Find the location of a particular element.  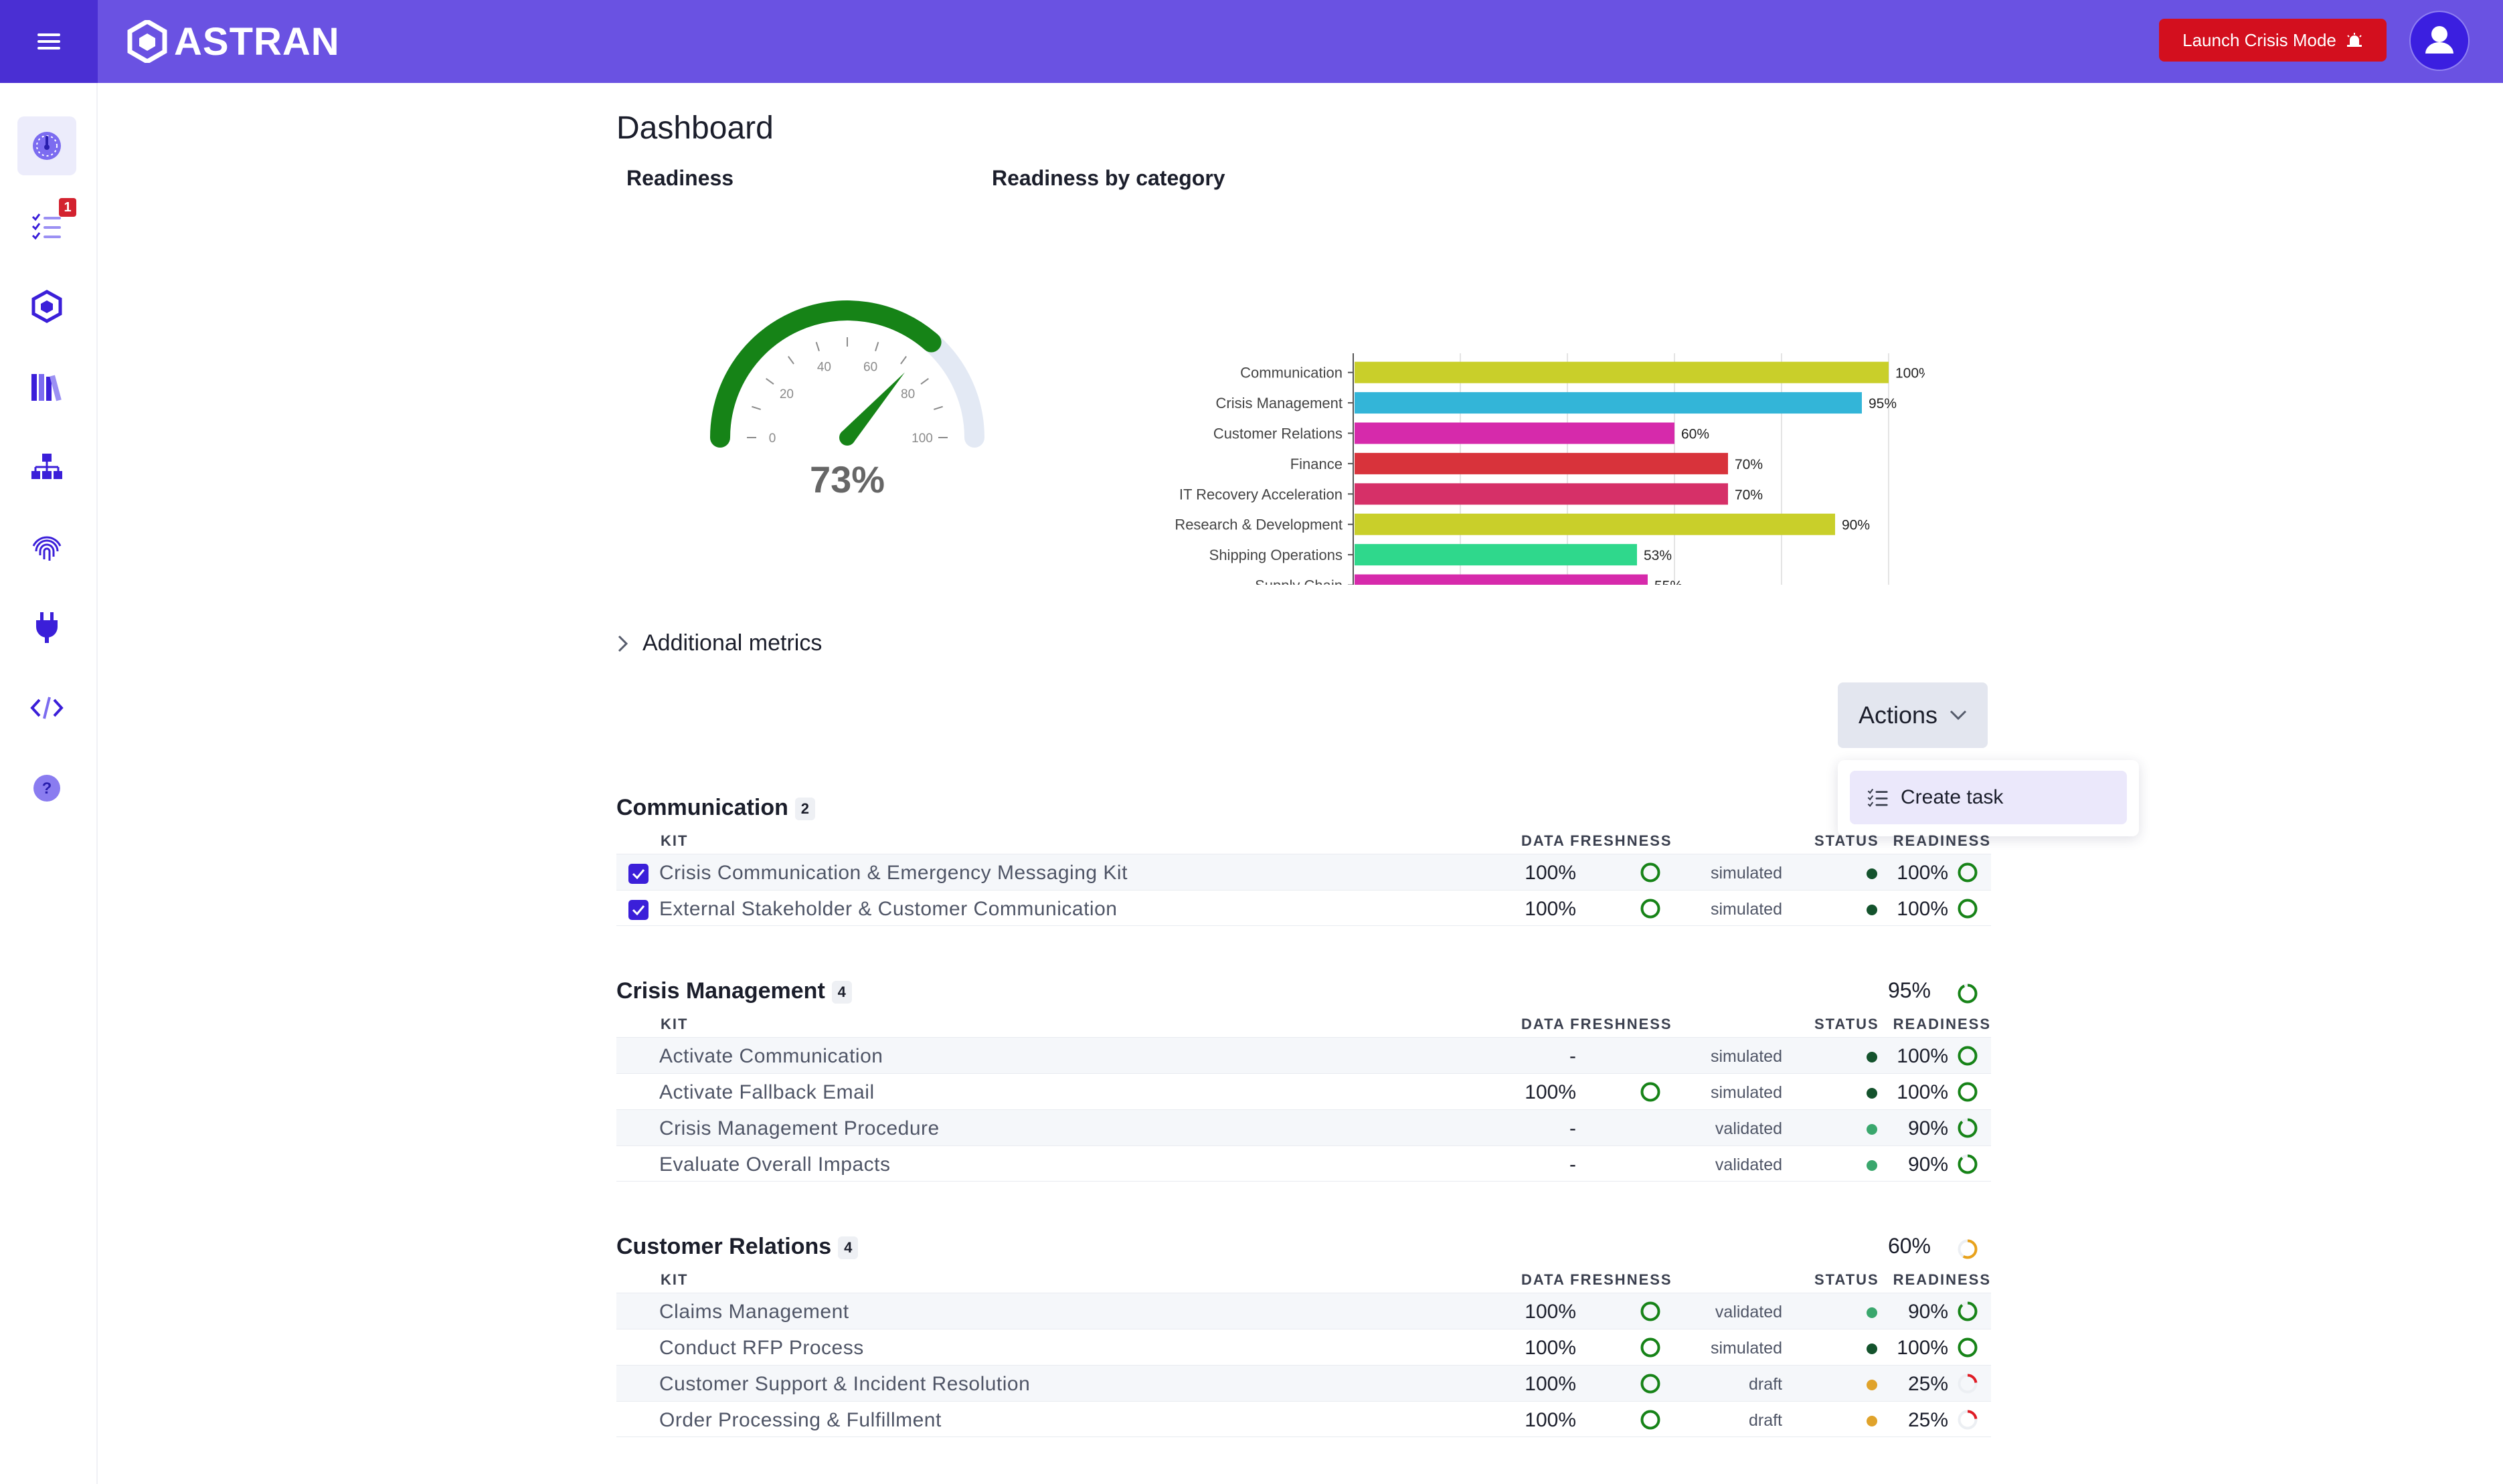

kit-name: Crisis Management Procedure is located at coordinates (799, 1128).